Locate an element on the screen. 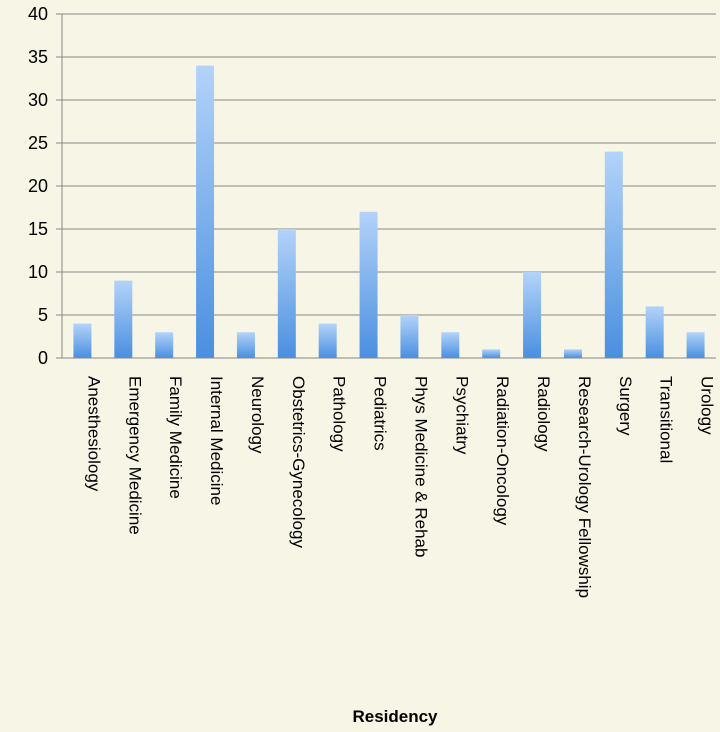 The width and height of the screenshot is (720, 732). x-tick-label: Phys Medicine & Rehab is located at coordinates (420, 466).